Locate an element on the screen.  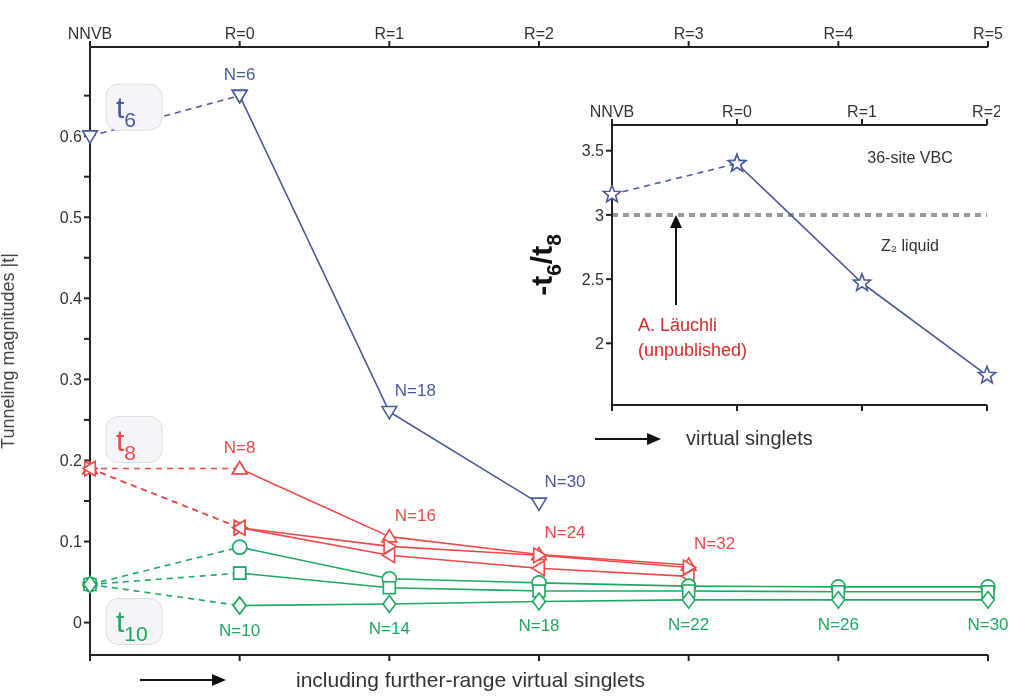
annotation: N=22 is located at coordinates (689, 624).